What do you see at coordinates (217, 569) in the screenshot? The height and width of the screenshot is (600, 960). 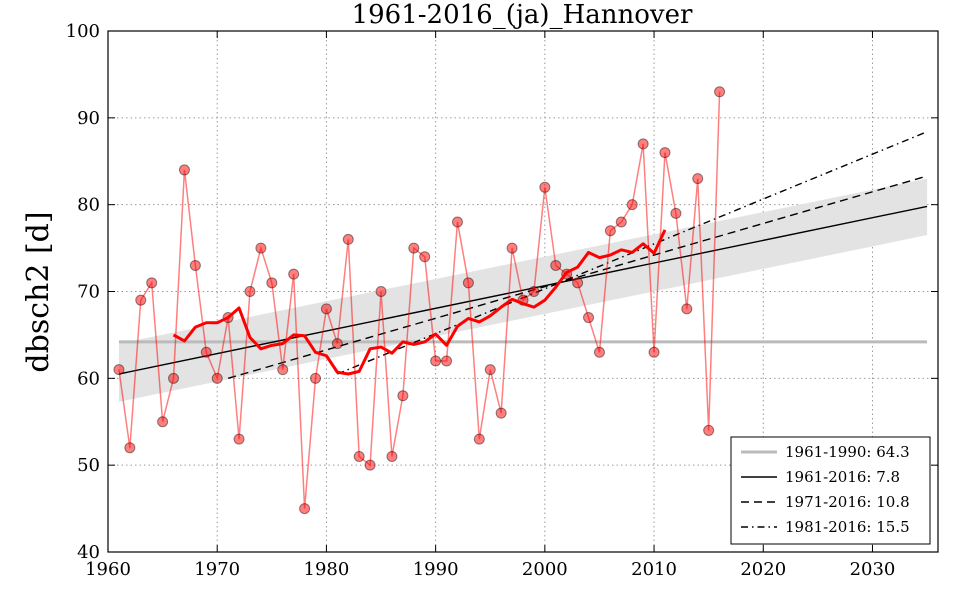 I see `x-tick-label: 1970` at bounding box center [217, 569].